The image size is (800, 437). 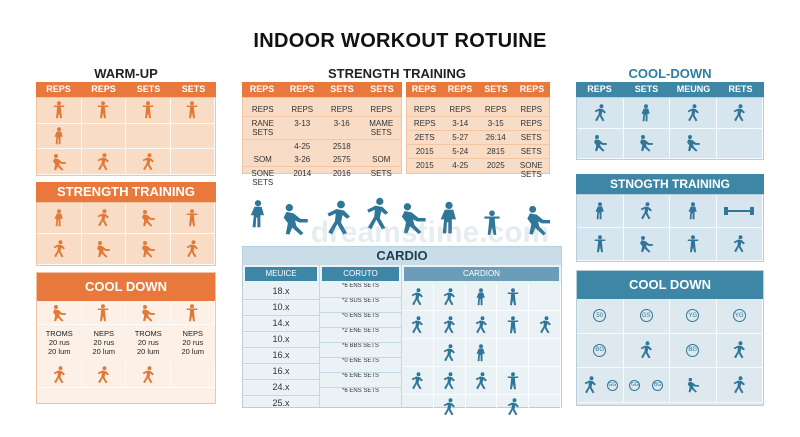 What do you see at coordinates (281, 372) in the screenshot?
I see `cardio-col1-cell: 16.x` at bounding box center [281, 372].